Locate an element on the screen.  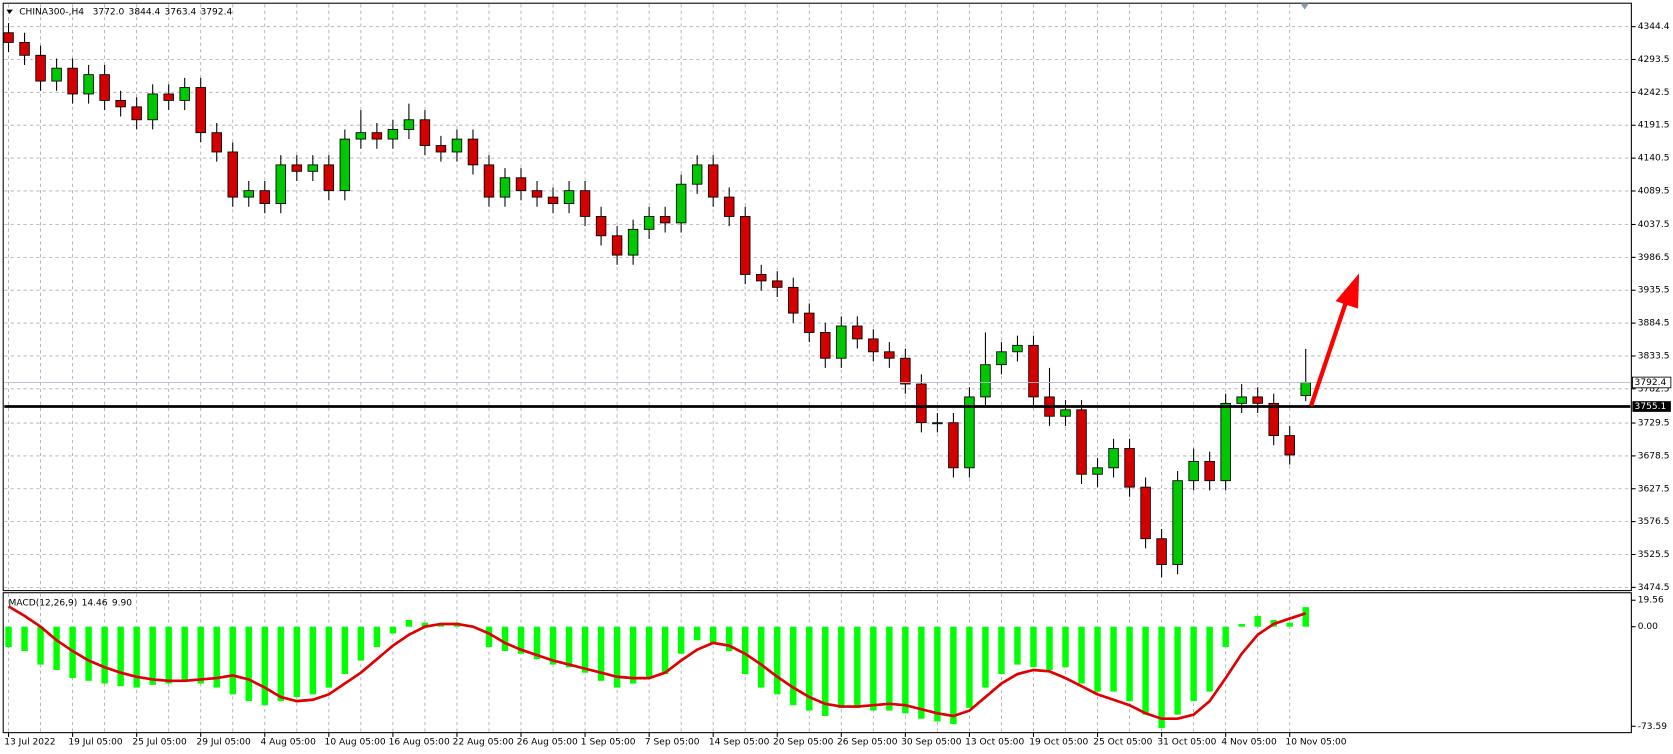
y-tick-label: 3935.5 is located at coordinates (1654, 291).